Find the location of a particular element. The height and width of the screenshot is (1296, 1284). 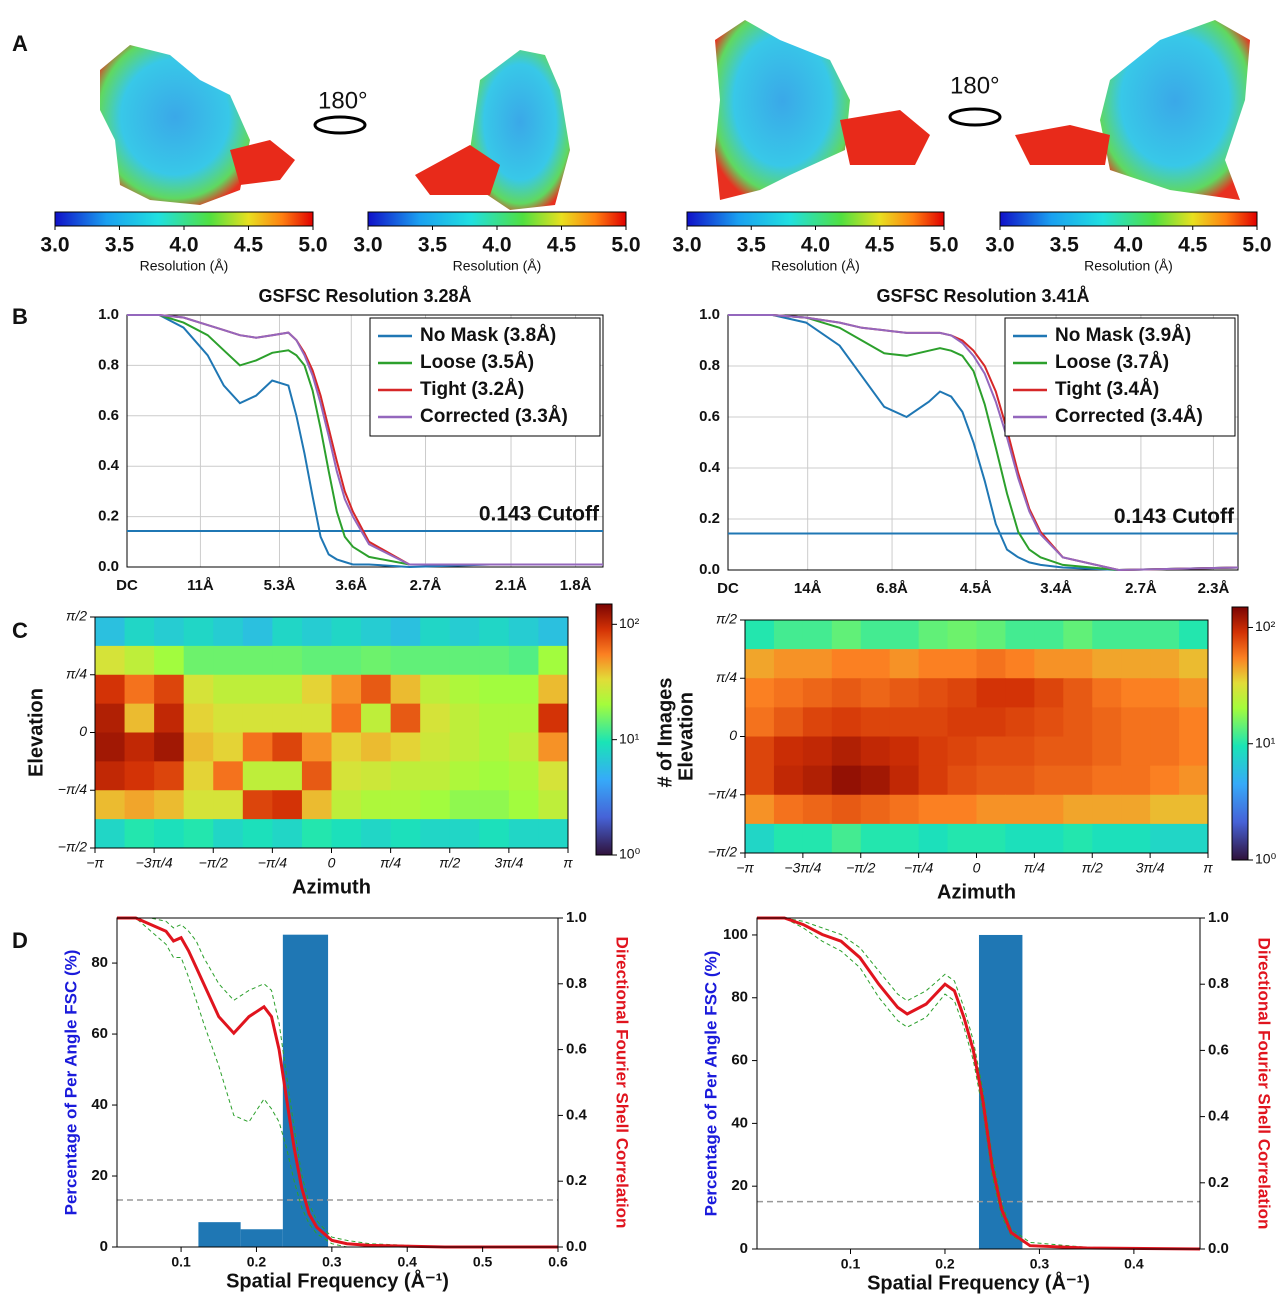

legend-label: Tight (3.4Å) is located at coordinates (1107, 389).